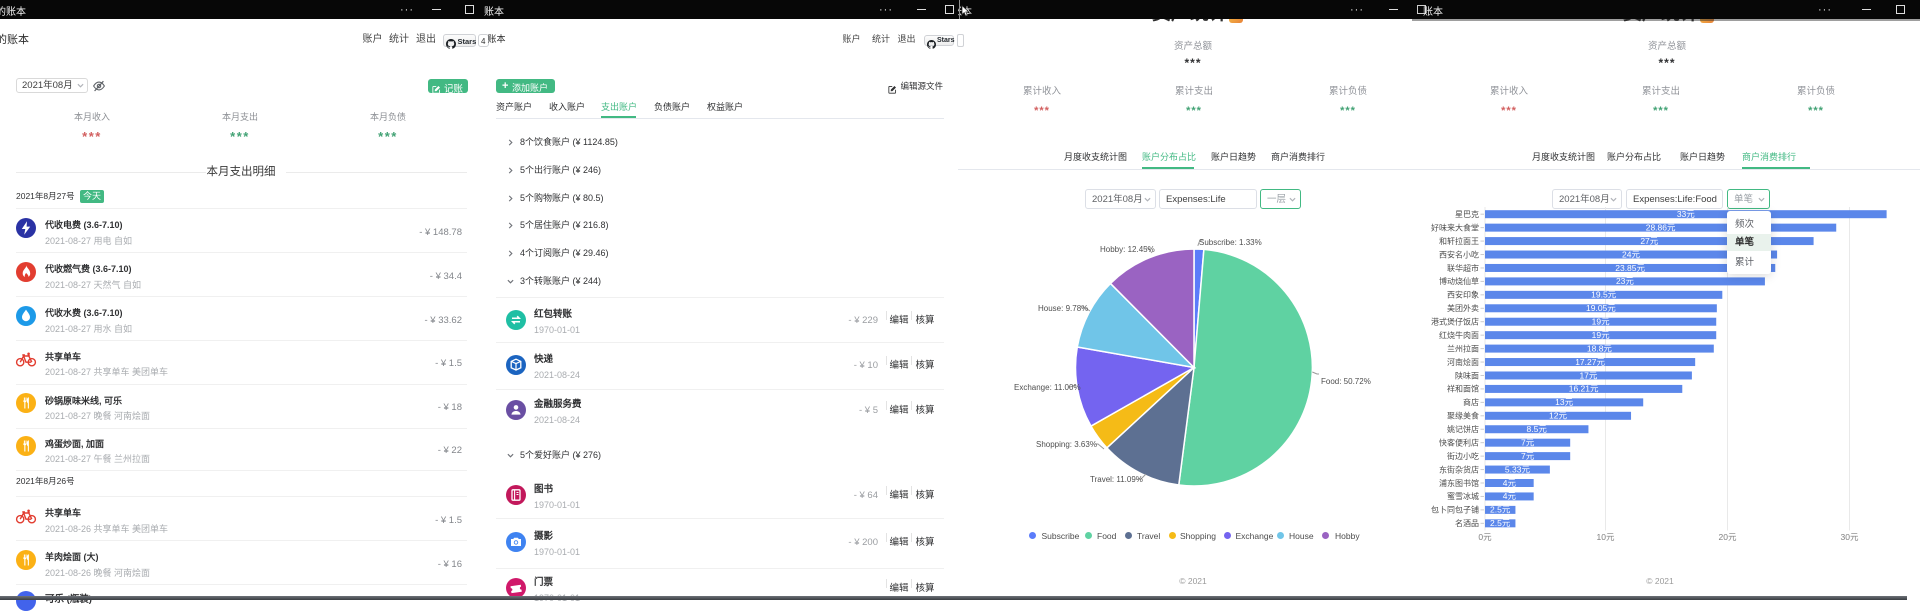 This screenshot has height=611, width=1920. Describe the element at coordinates (1463, 456) in the screenshot. I see `svg-text: 街边小吃` at that location.